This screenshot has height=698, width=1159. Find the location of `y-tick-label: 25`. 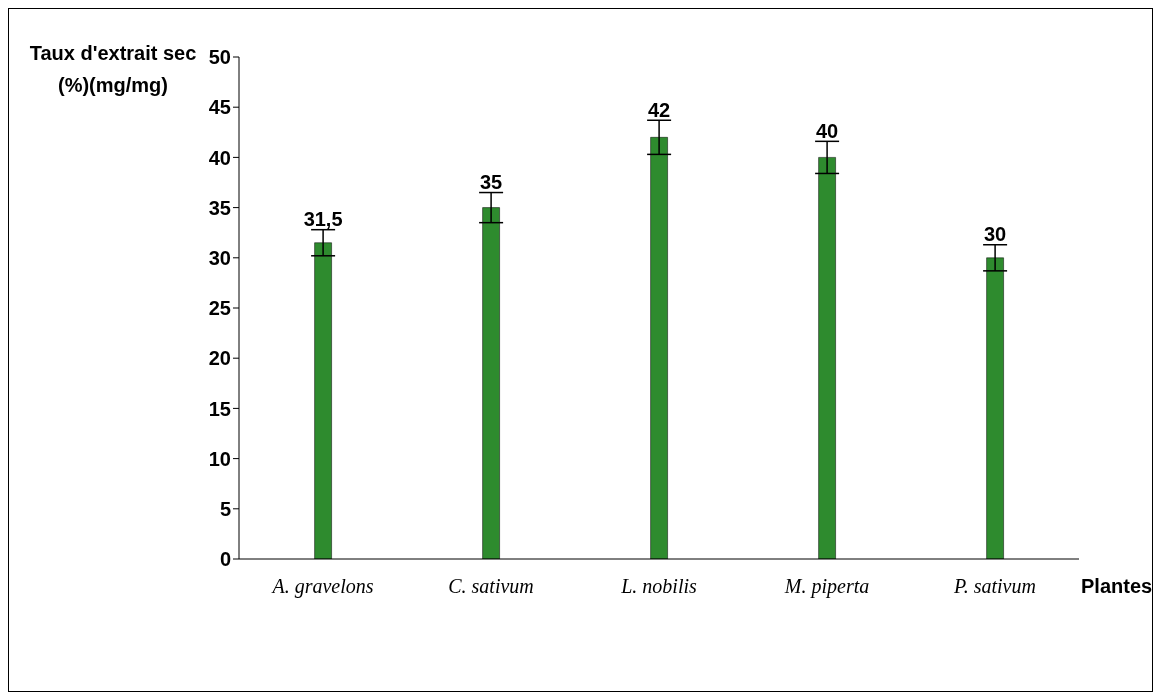

y-tick-label: 25 is located at coordinates (219, 308).